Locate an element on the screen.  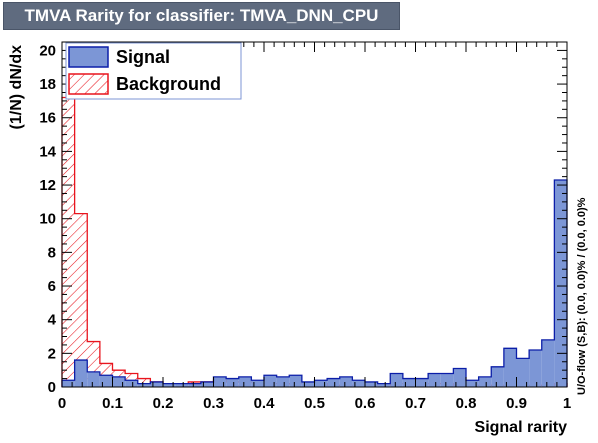
y-tick-label: 6 is located at coordinates (52, 286).